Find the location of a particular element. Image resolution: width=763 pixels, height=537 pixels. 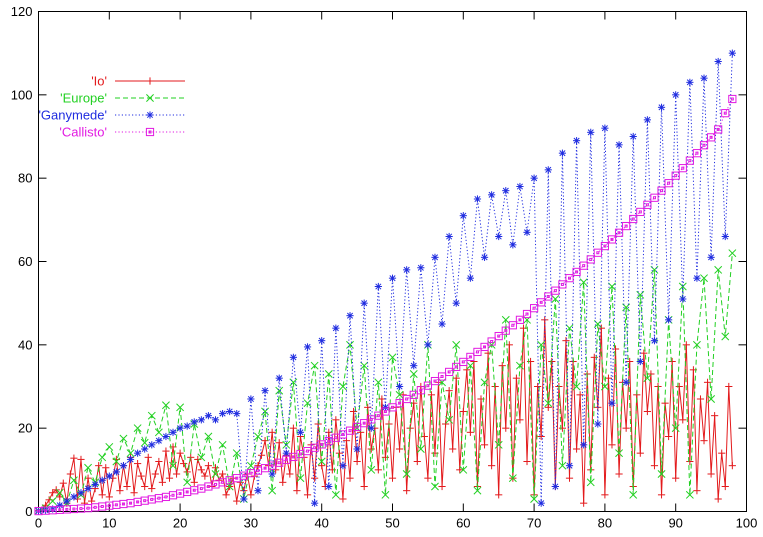

y-tick-label: 20 is located at coordinates (25, 428).